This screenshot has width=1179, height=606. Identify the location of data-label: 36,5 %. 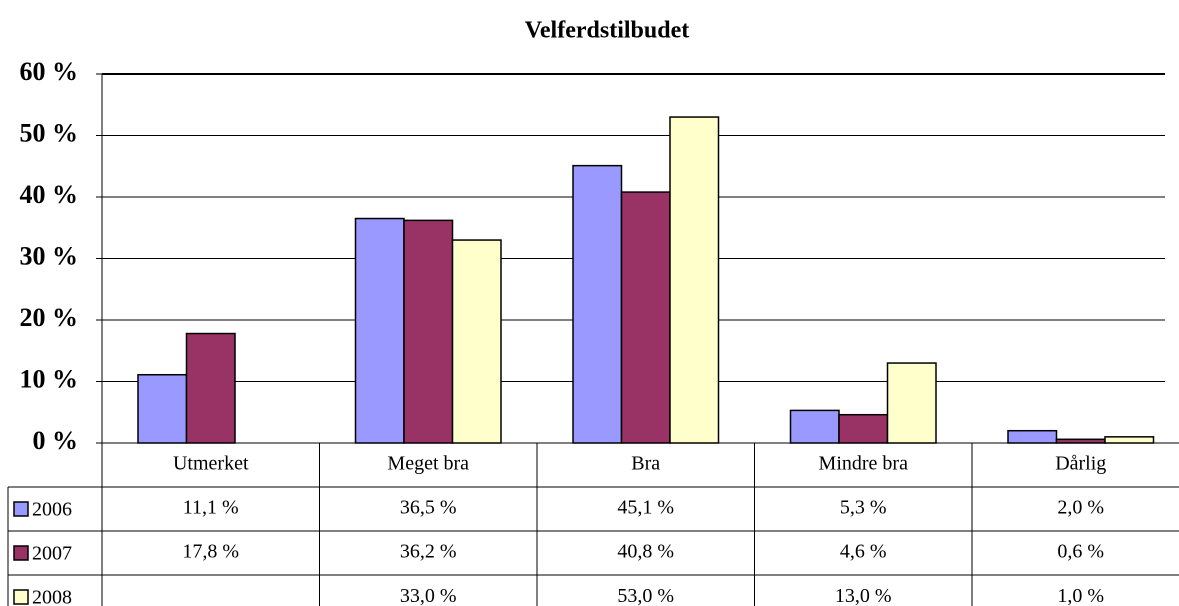
(428, 508).